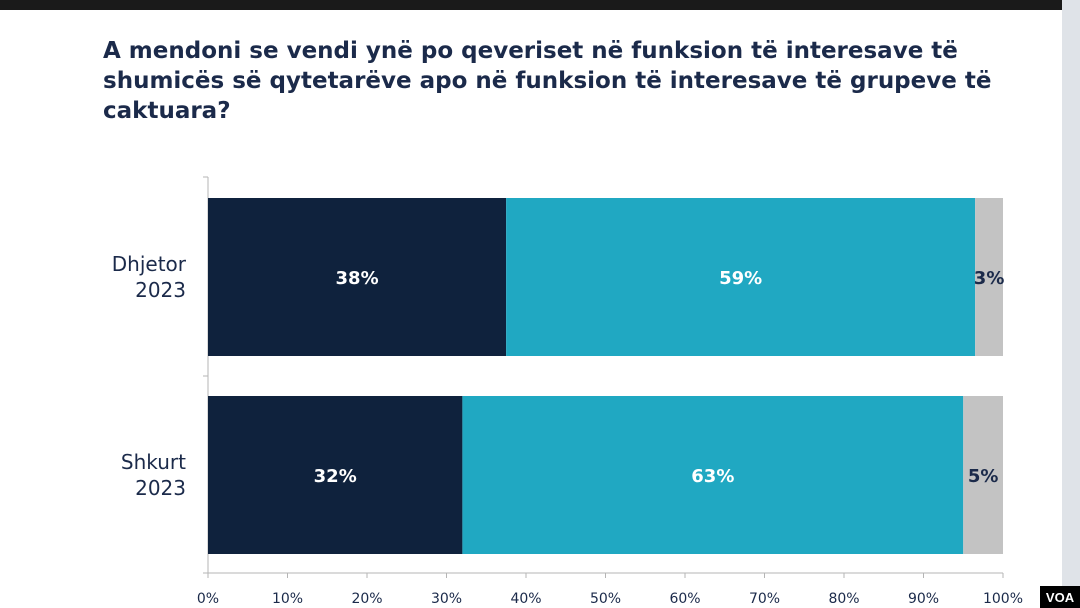 Image resolution: width=1080 pixels, height=608 pixels. I want to click on x-tick-label: 70%, so click(764, 599).